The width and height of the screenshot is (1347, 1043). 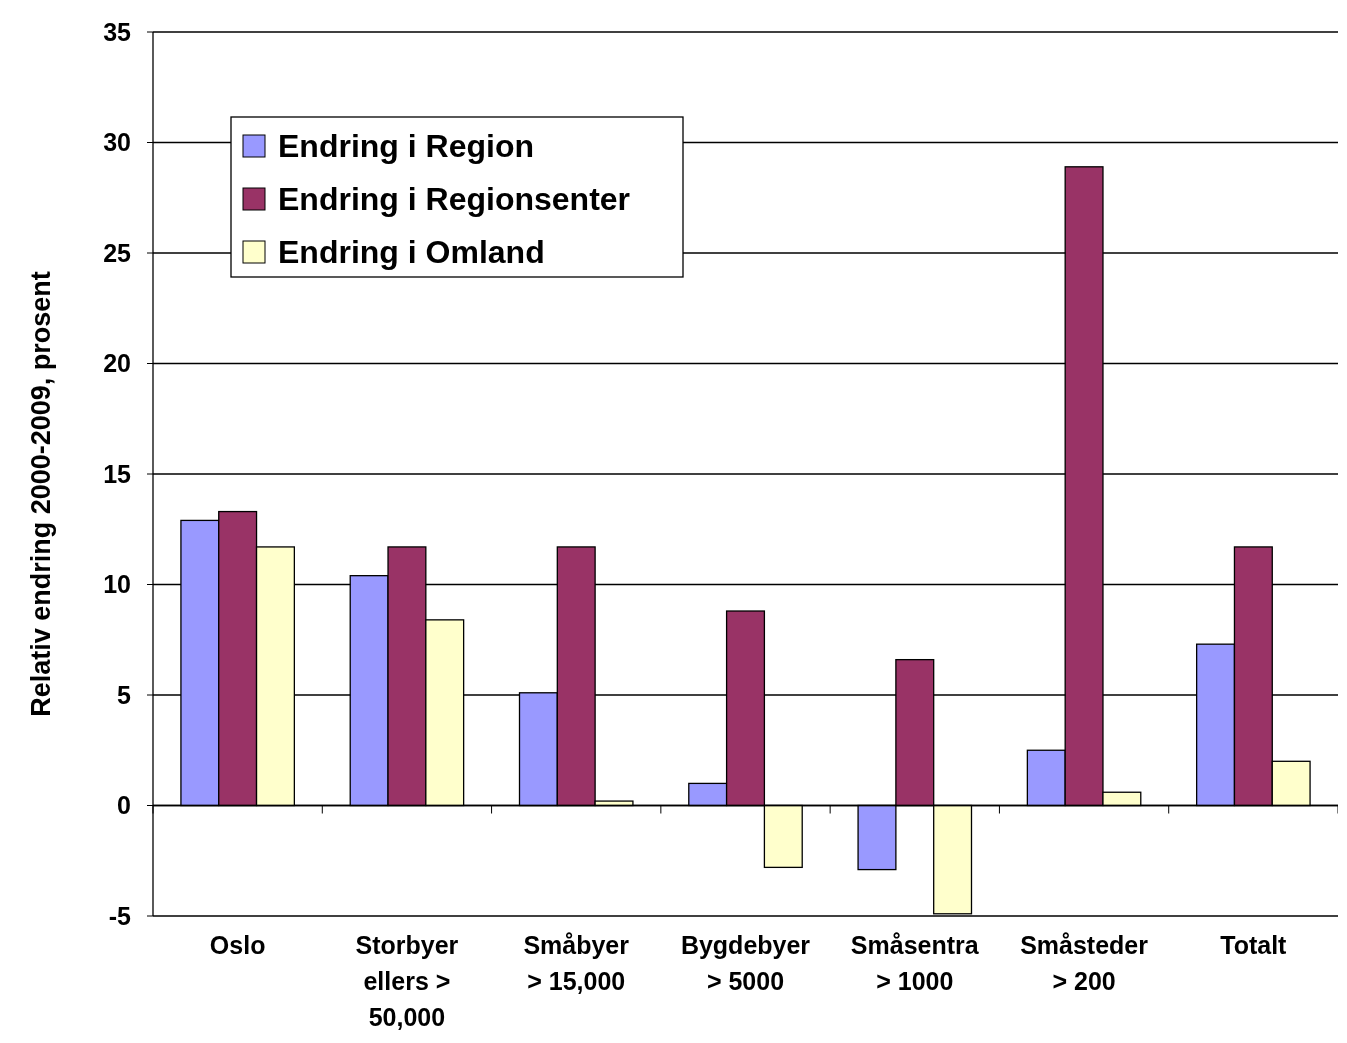 I want to click on legend-label: Endring i Region, so click(x=406, y=146).